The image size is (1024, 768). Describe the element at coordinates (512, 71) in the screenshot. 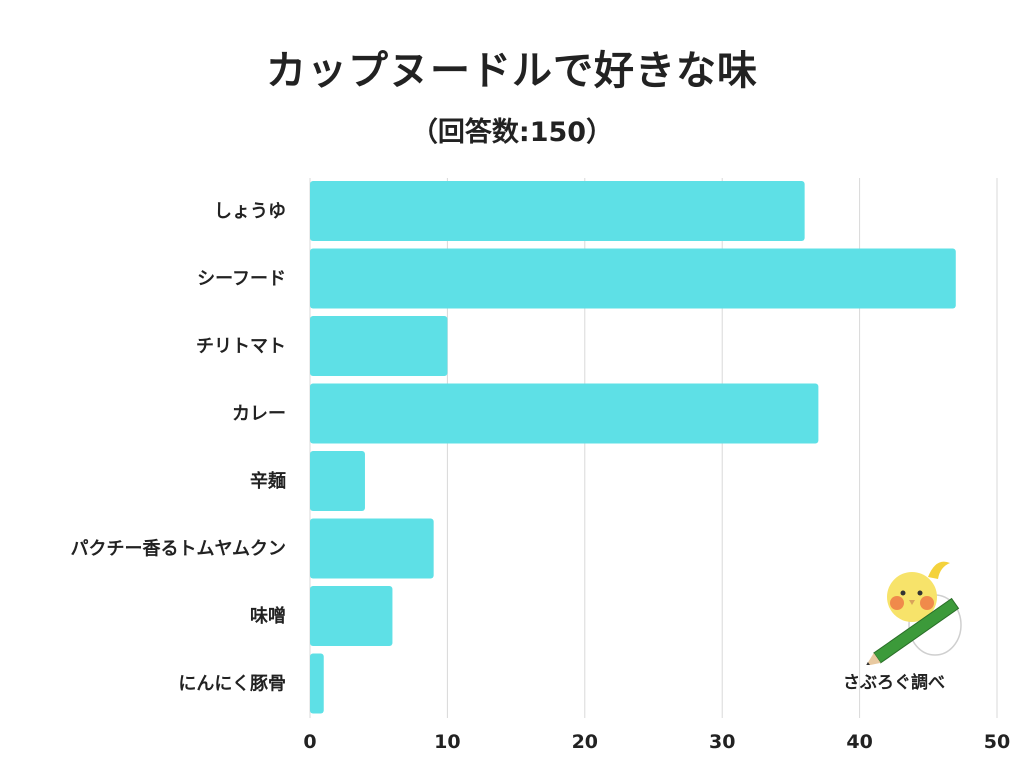

I see `chart-title: カップヌードルで好きな味` at that location.